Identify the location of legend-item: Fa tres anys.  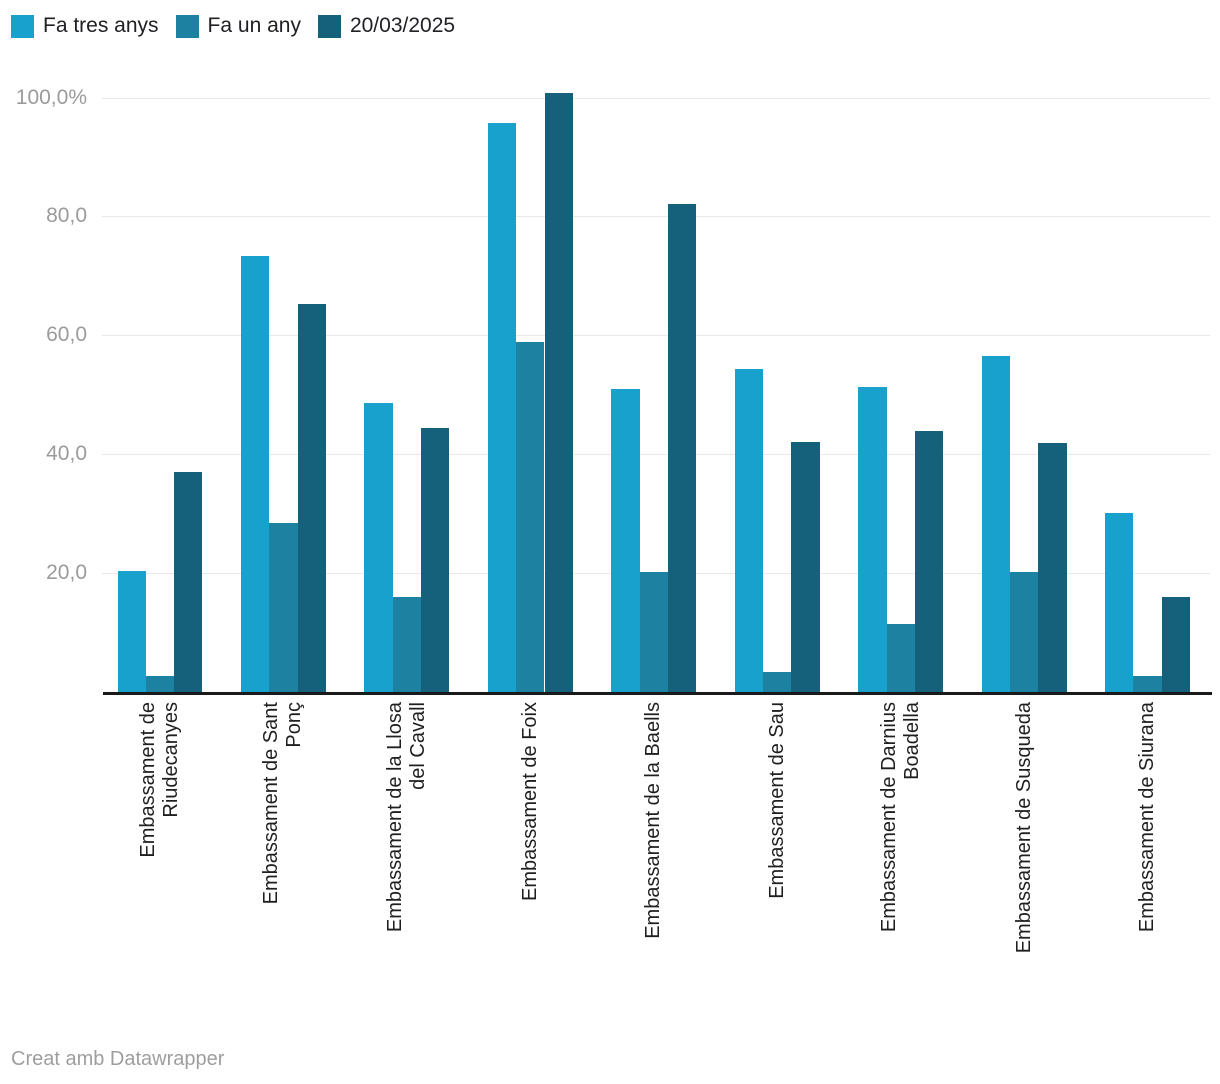
(85, 26).